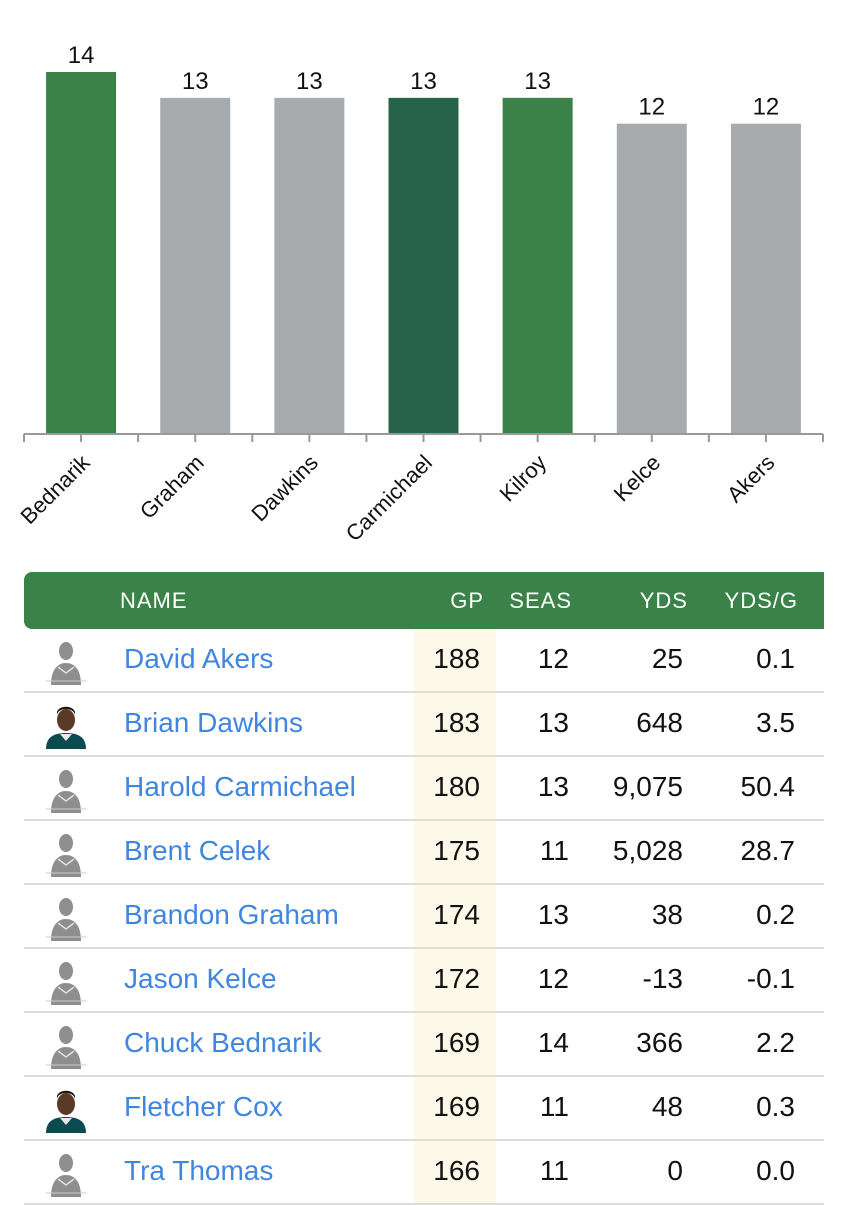  I want to click on gp-cell: 188, so click(456, 658).